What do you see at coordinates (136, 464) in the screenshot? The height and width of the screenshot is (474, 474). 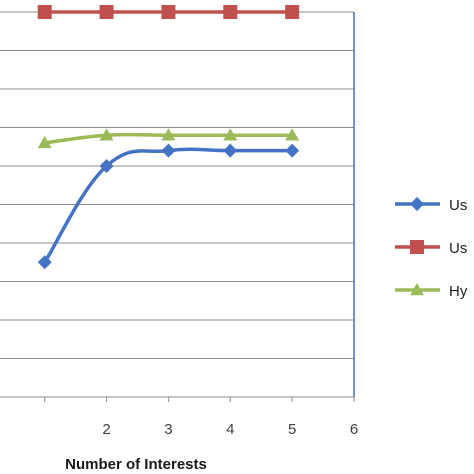 I see `x-axis-title: Number of Interests` at bounding box center [136, 464].